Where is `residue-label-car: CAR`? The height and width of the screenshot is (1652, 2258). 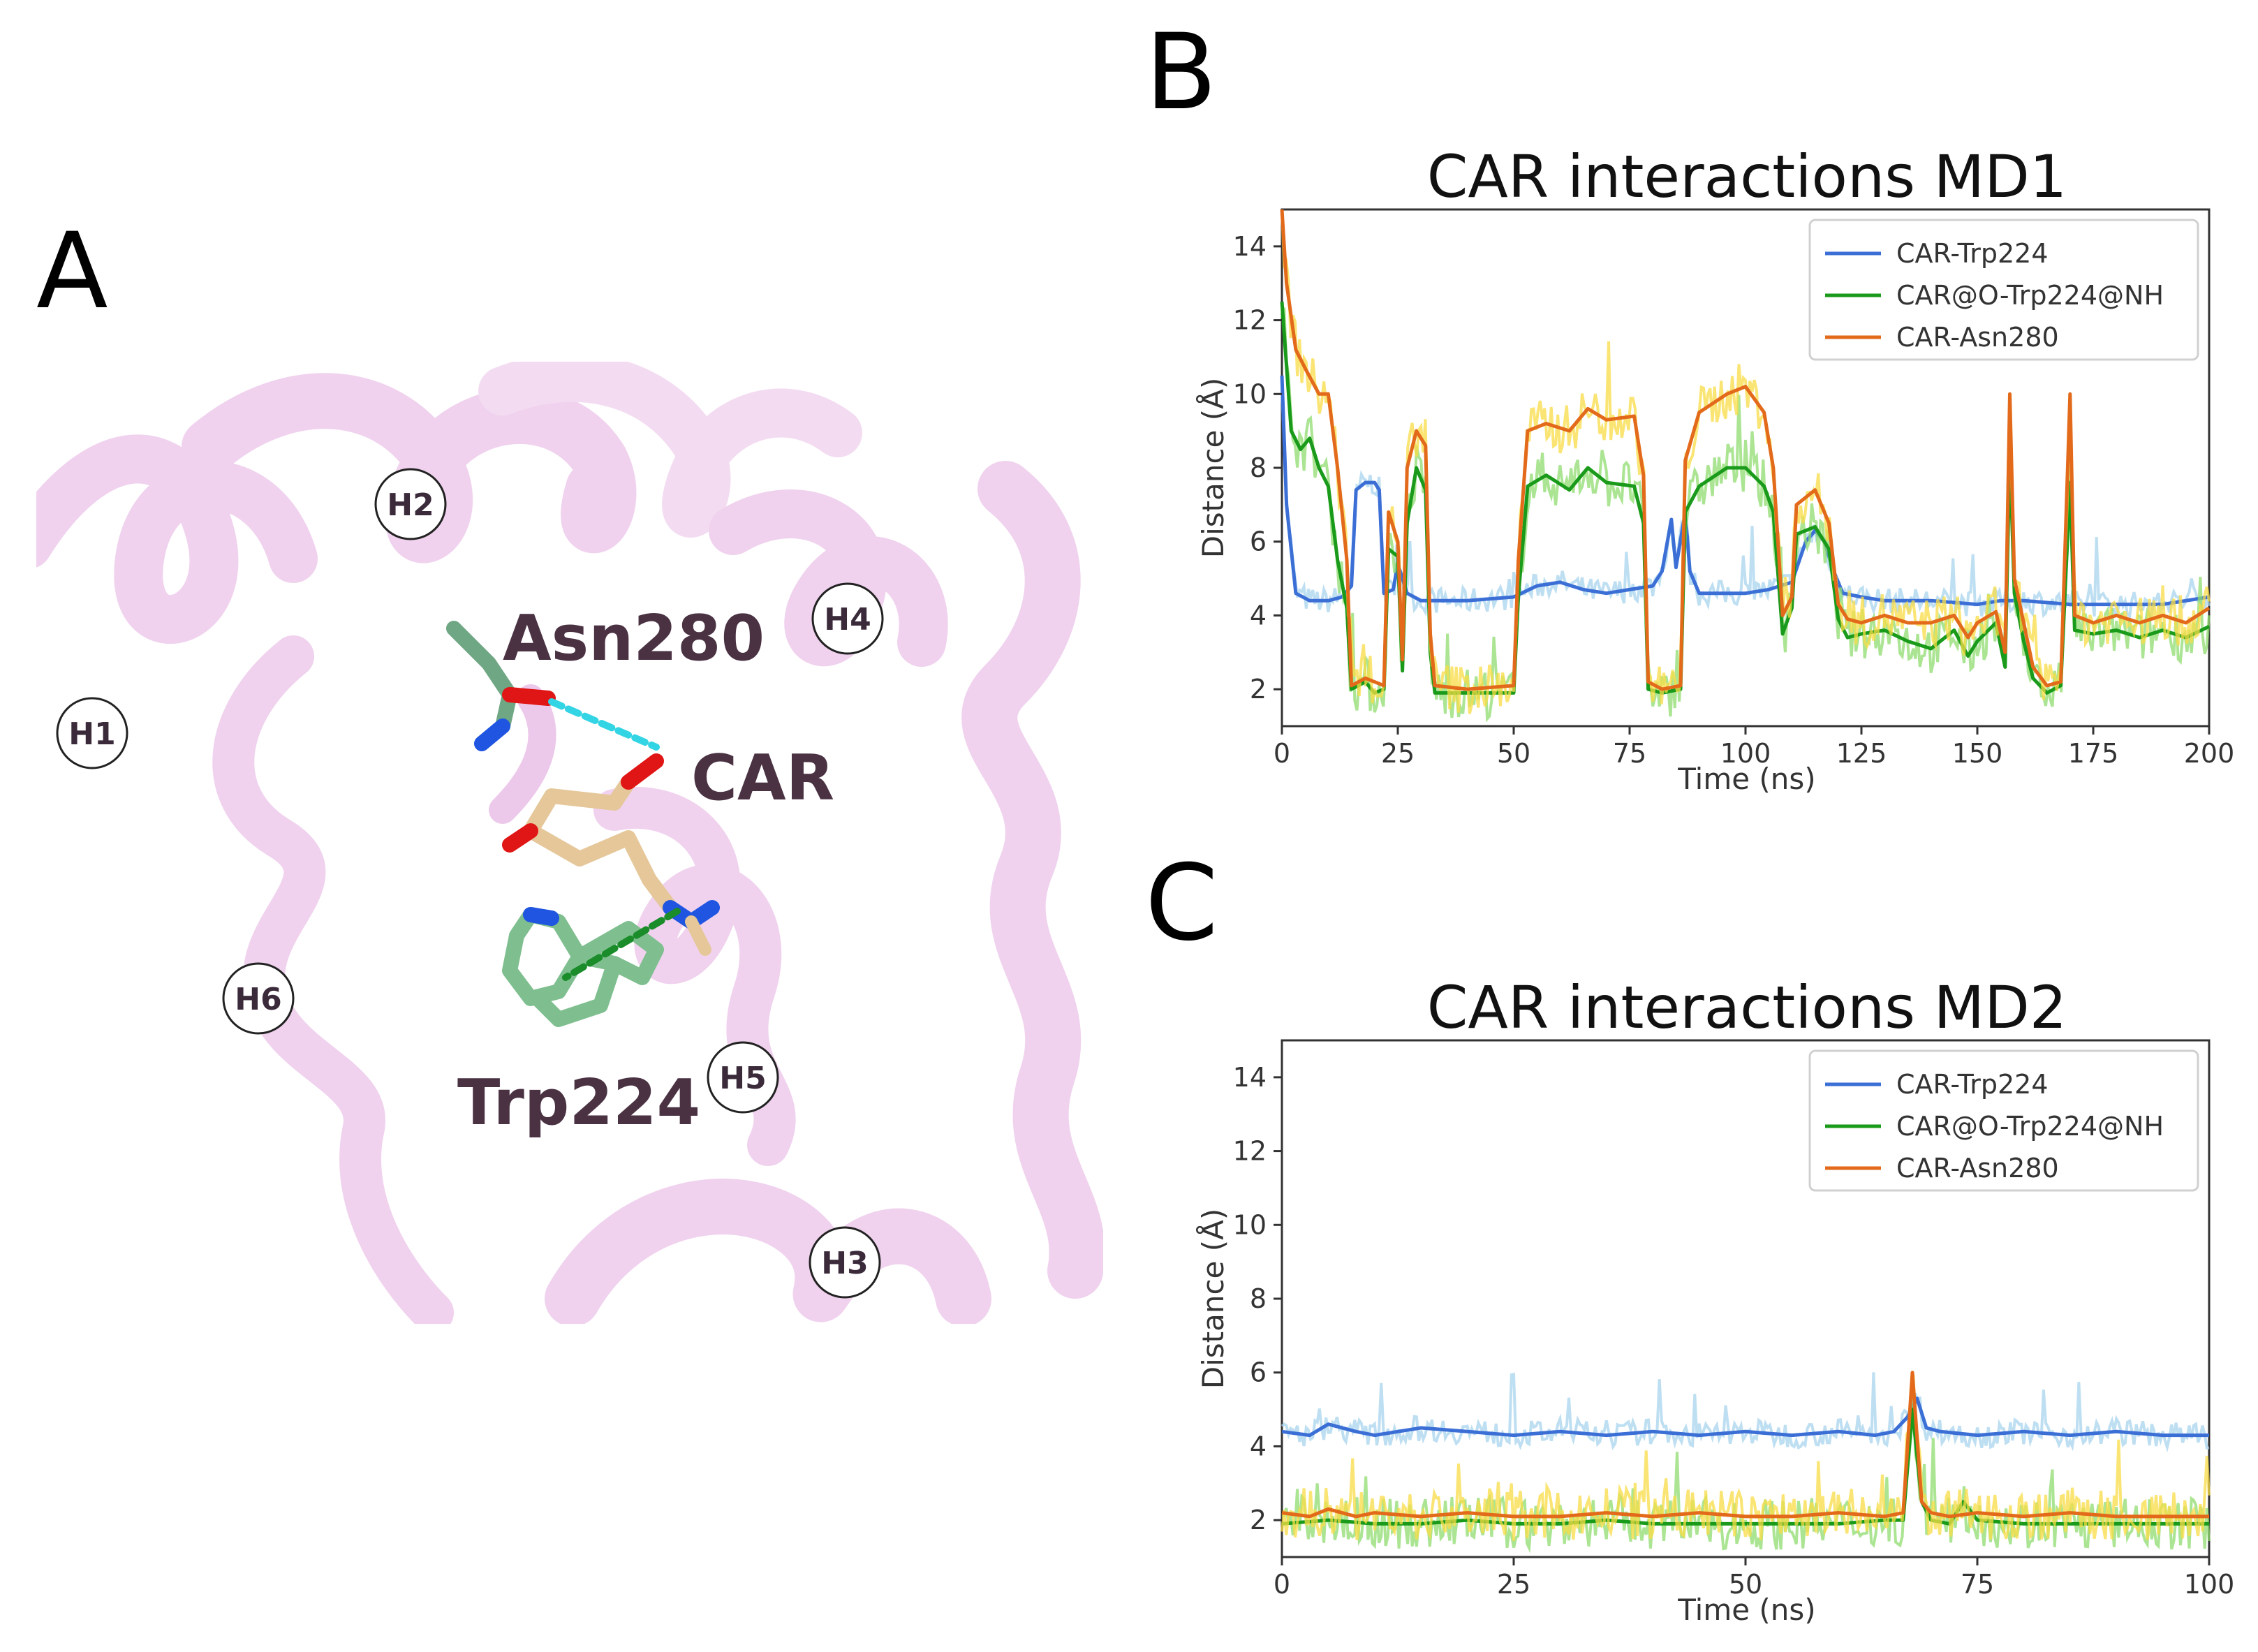
residue-label-car: CAR is located at coordinates (762, 778).